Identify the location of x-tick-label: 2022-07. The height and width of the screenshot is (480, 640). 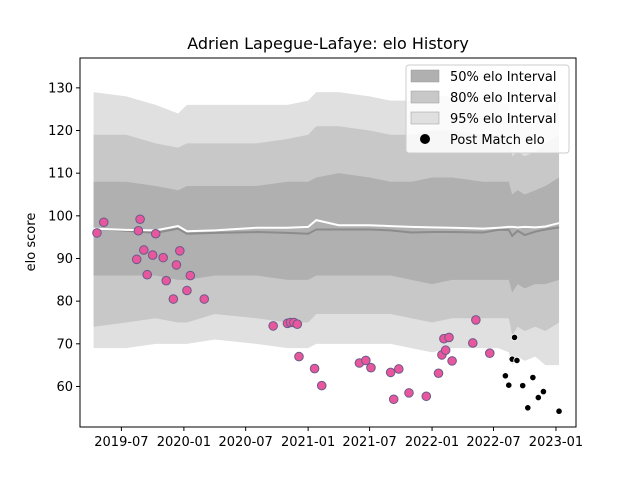
(493, 442).